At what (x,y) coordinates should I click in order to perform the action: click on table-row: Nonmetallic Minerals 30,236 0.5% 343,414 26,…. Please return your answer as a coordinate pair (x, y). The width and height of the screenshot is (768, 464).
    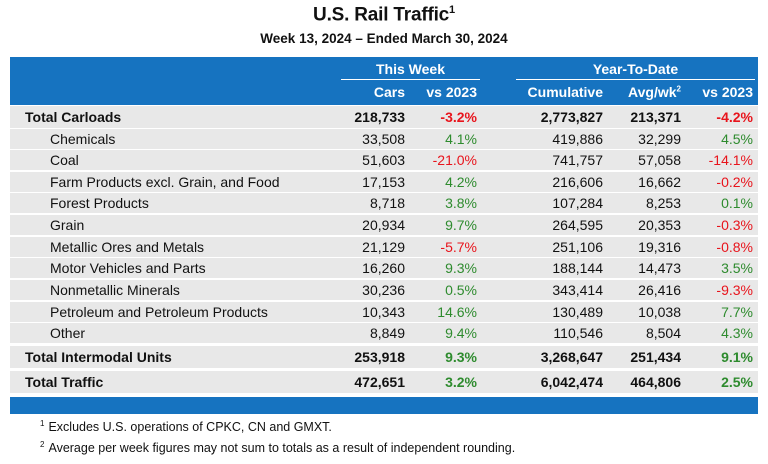
    Looking at the image, I should click on (384, 290).